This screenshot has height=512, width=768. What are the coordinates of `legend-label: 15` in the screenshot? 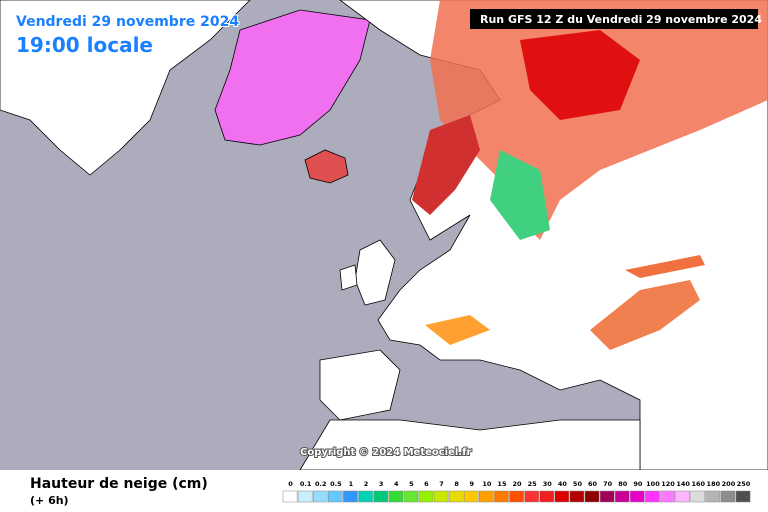 It's located at (502, 484).